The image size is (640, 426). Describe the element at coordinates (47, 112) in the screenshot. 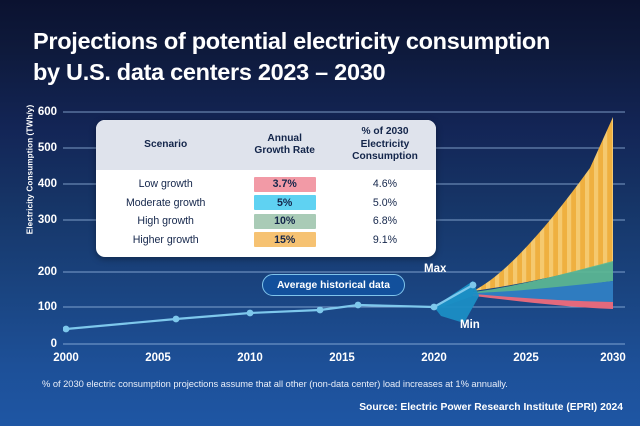

I see `y-tick-600: 600` at that location.